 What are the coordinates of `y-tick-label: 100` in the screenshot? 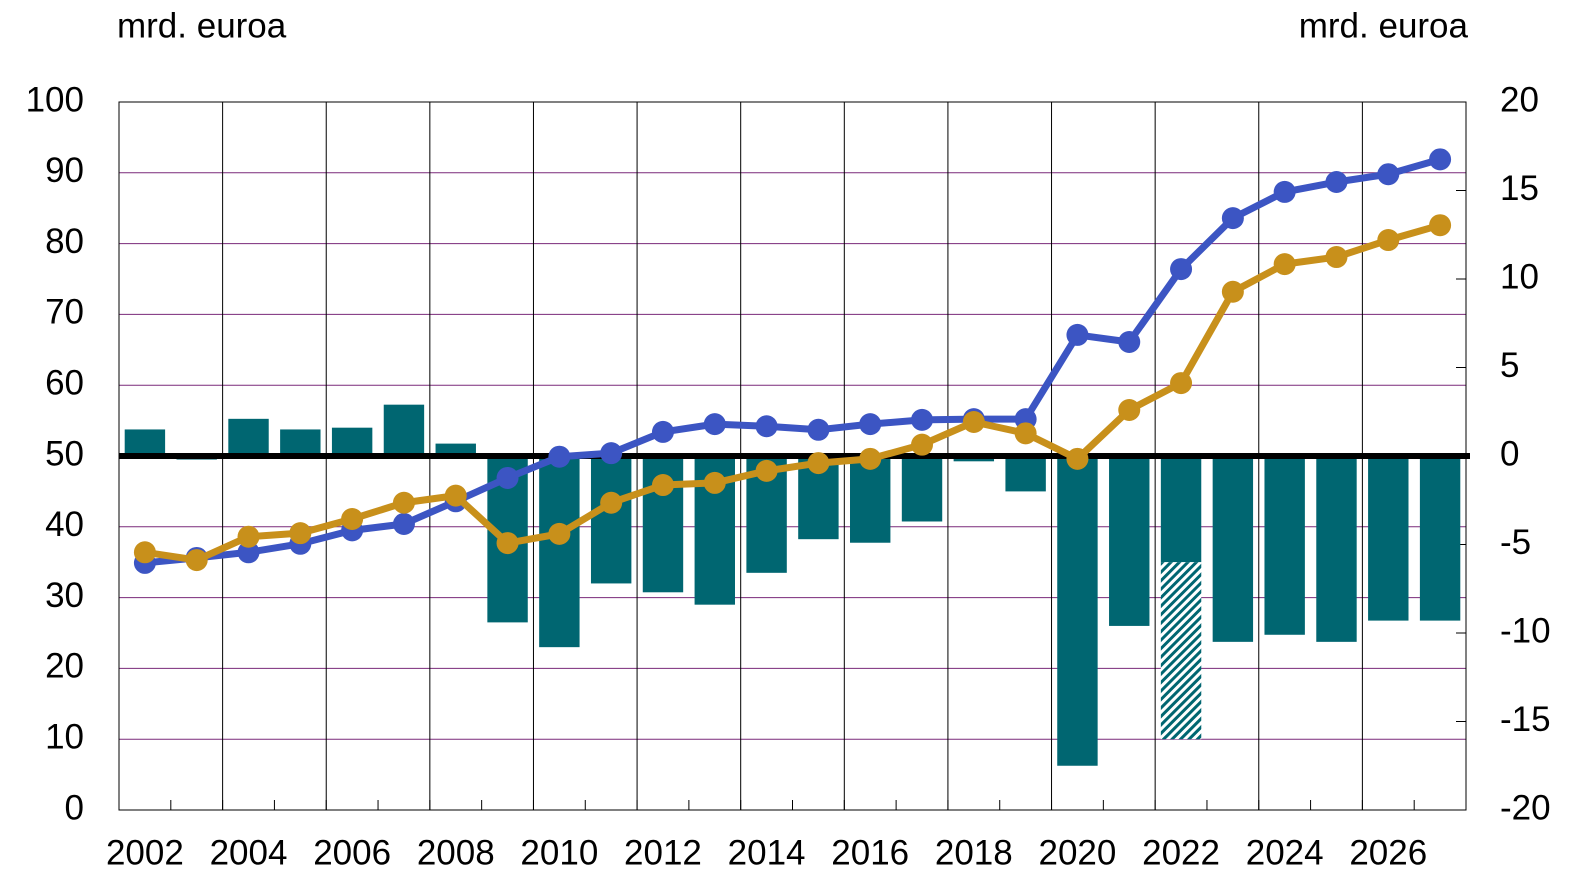 It's located at (55, 99).